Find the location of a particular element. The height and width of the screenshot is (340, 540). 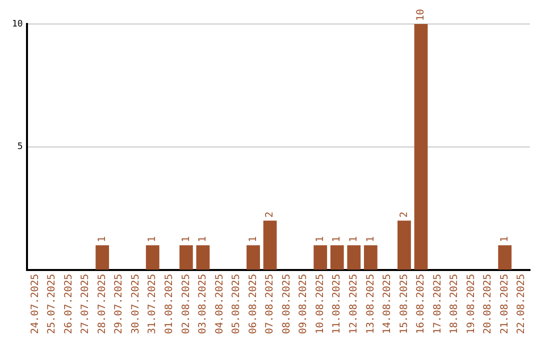

x-tick-label: 31.07.2025 is located at coordinates (152, 304).